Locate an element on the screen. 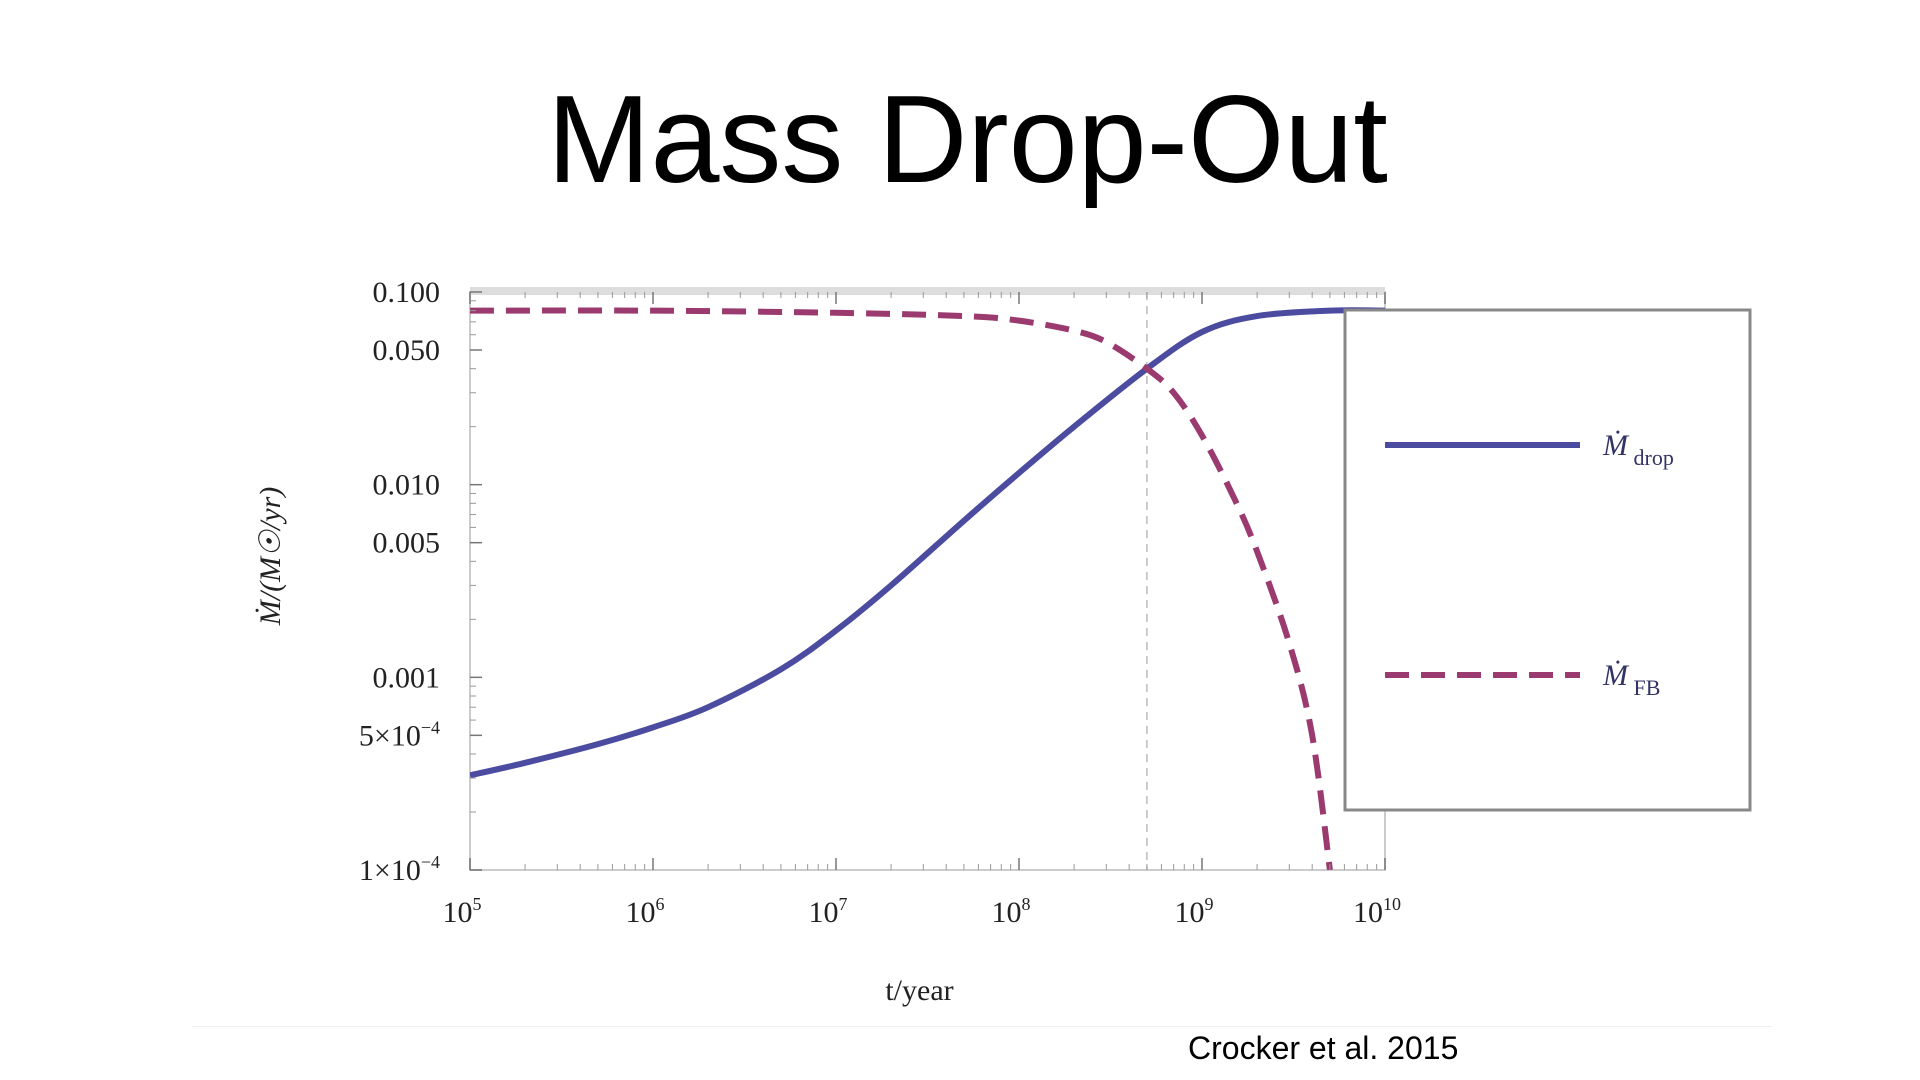  legend-label-fb: Ṁ FB is located at coordinates (1631, 679).